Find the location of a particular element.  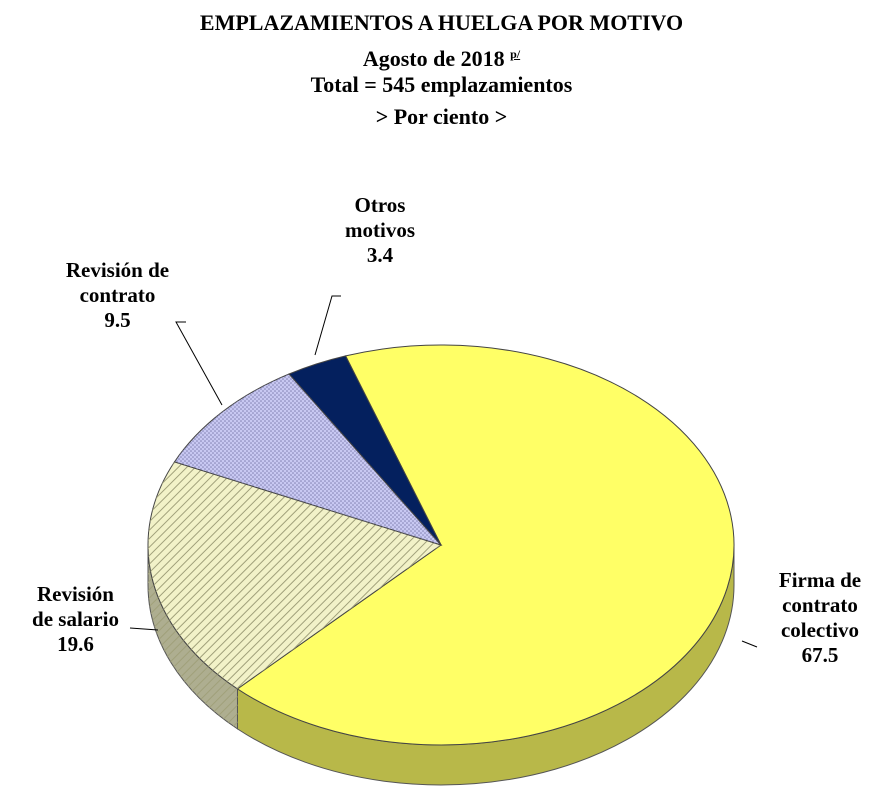

slice-side-pattern is located at coordinates (193, 637).